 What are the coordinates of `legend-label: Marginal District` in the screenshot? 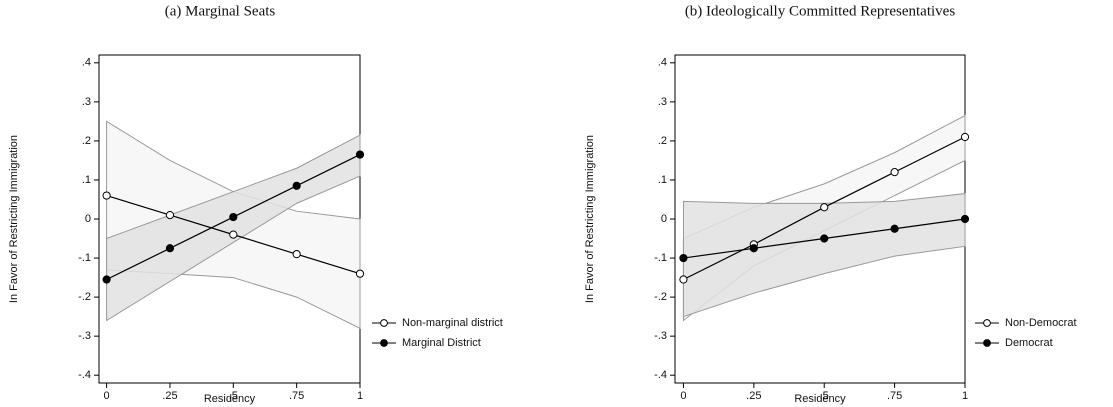 It's located at (441, 343).